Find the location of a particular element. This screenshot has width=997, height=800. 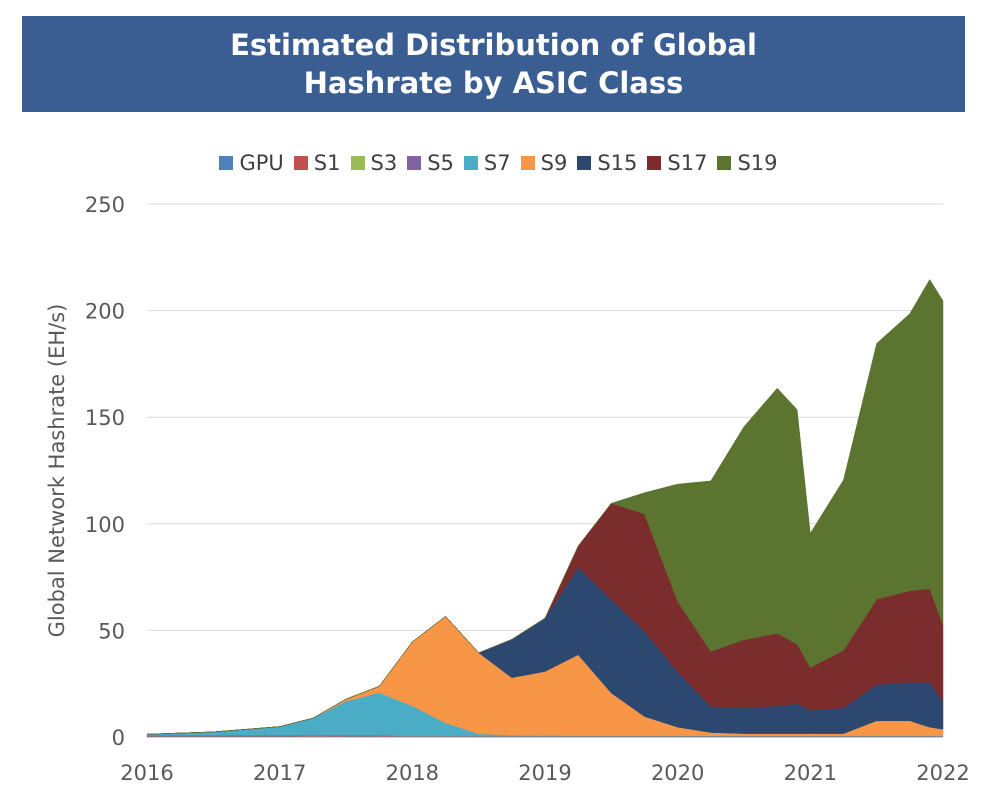

legend-item-s9: S9 is located at coordinates (544, 163).